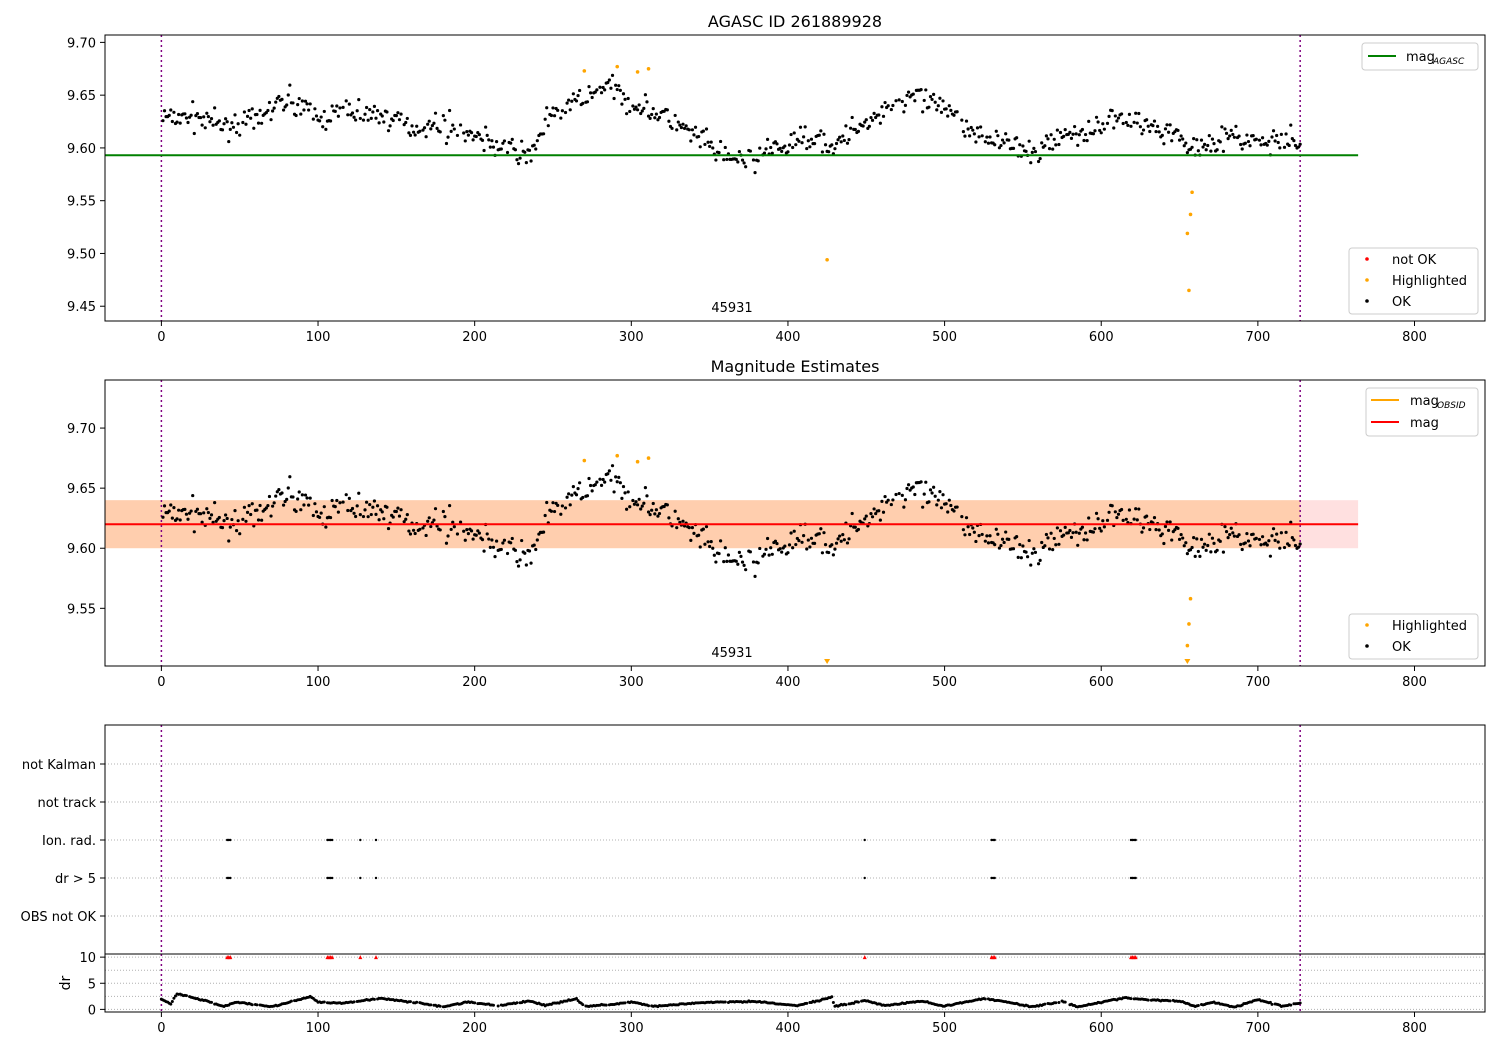 This screenshot has width=1500, height=1050. I want to click on y-tick-label: 9.55, so click(81, 609).